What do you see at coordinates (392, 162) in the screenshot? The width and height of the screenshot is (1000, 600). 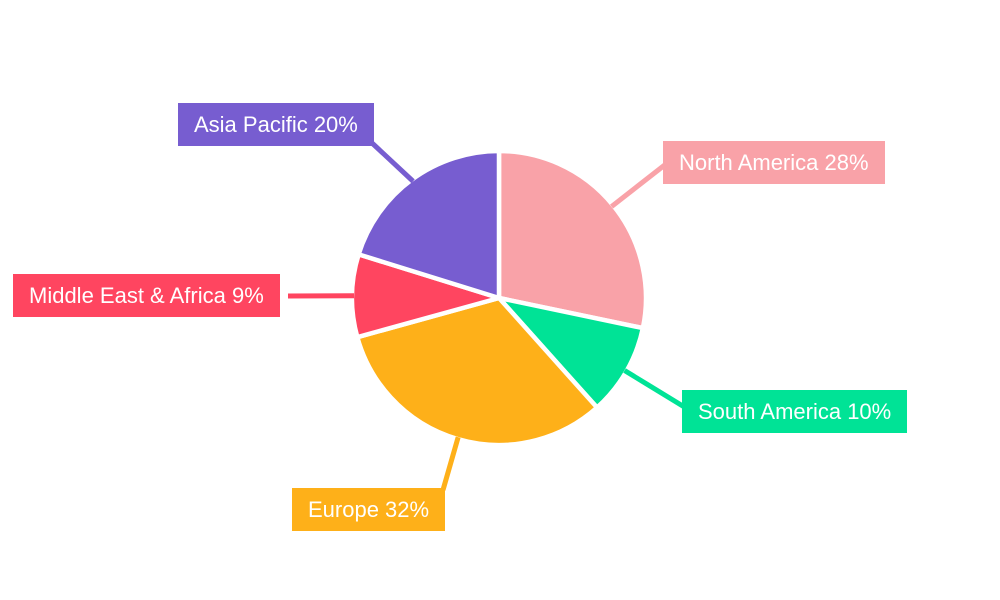 I see `leader-line-asia-pacific` at bounding box center [392, 162].